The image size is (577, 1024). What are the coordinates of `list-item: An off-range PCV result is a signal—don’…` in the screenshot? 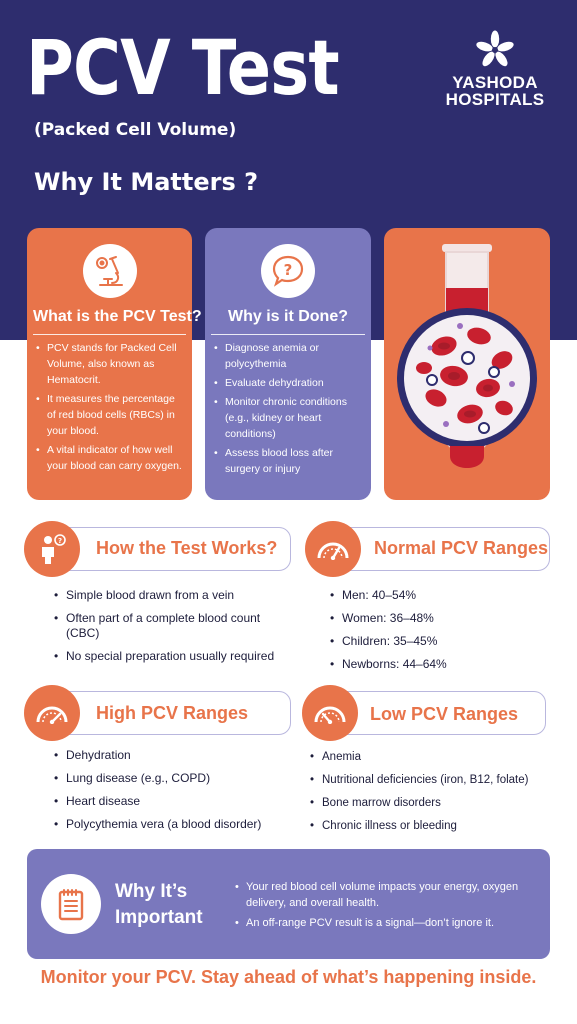 It's located at (384, 923).